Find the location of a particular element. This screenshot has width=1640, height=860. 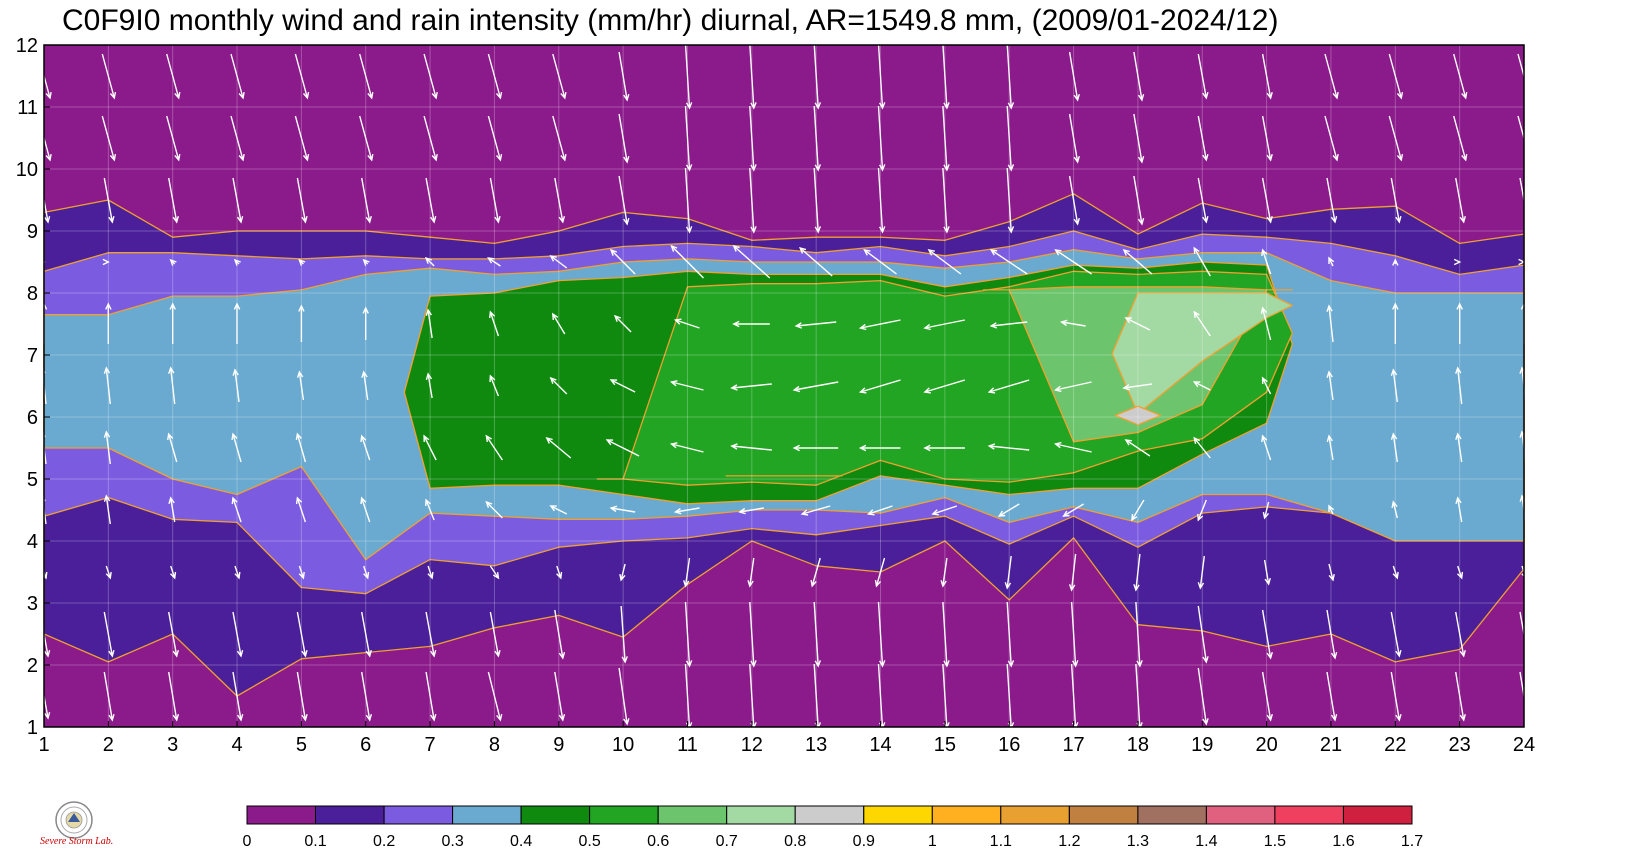

lab-logo-text: Severe Storm Lab. is located at coordinates (77, 841).